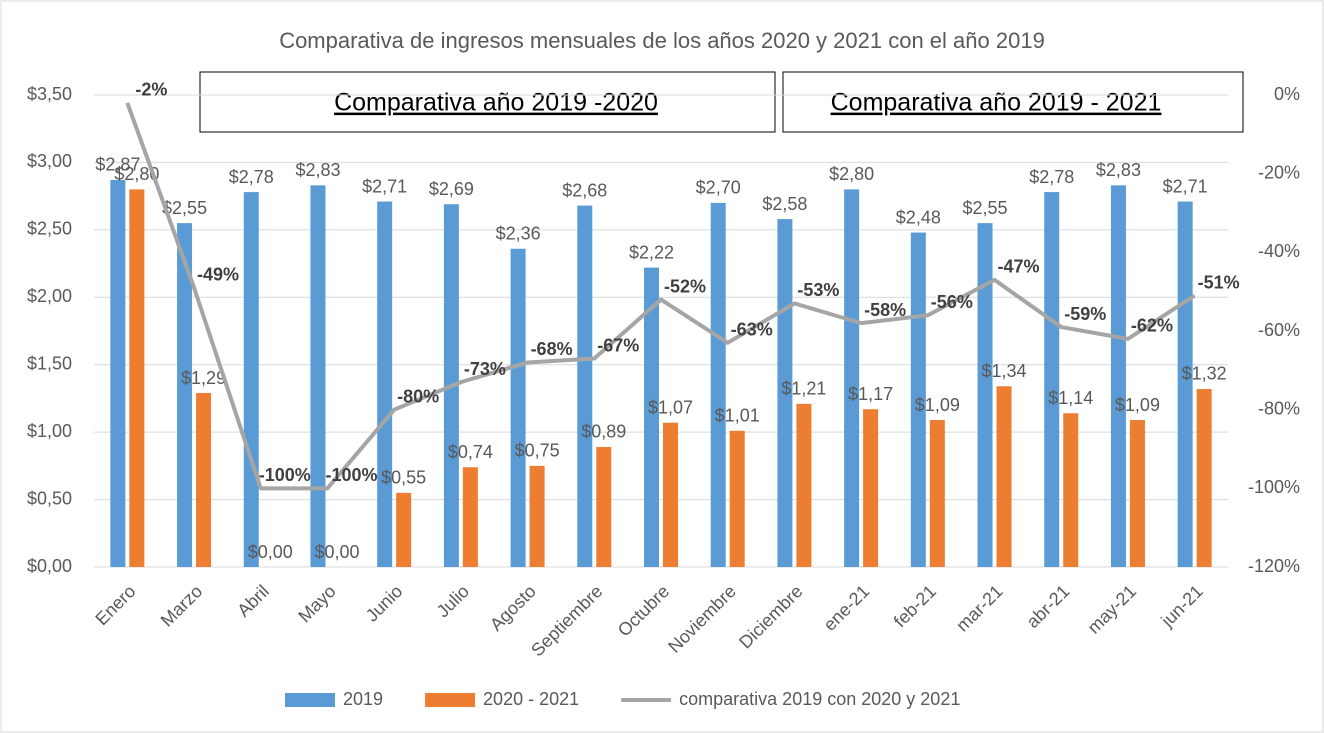  What do you see at coordinates (218, 274) in the screenshot?
I see `data-label: -49%` at bounding box center [218, 274].